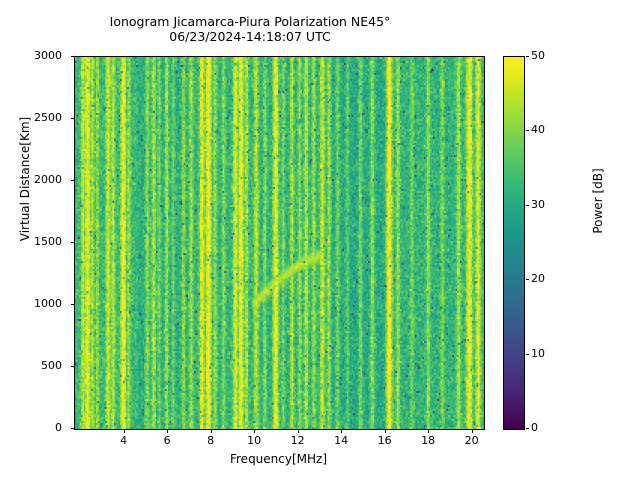  I want to click on x-tick-label: 12, so click(297, 440).